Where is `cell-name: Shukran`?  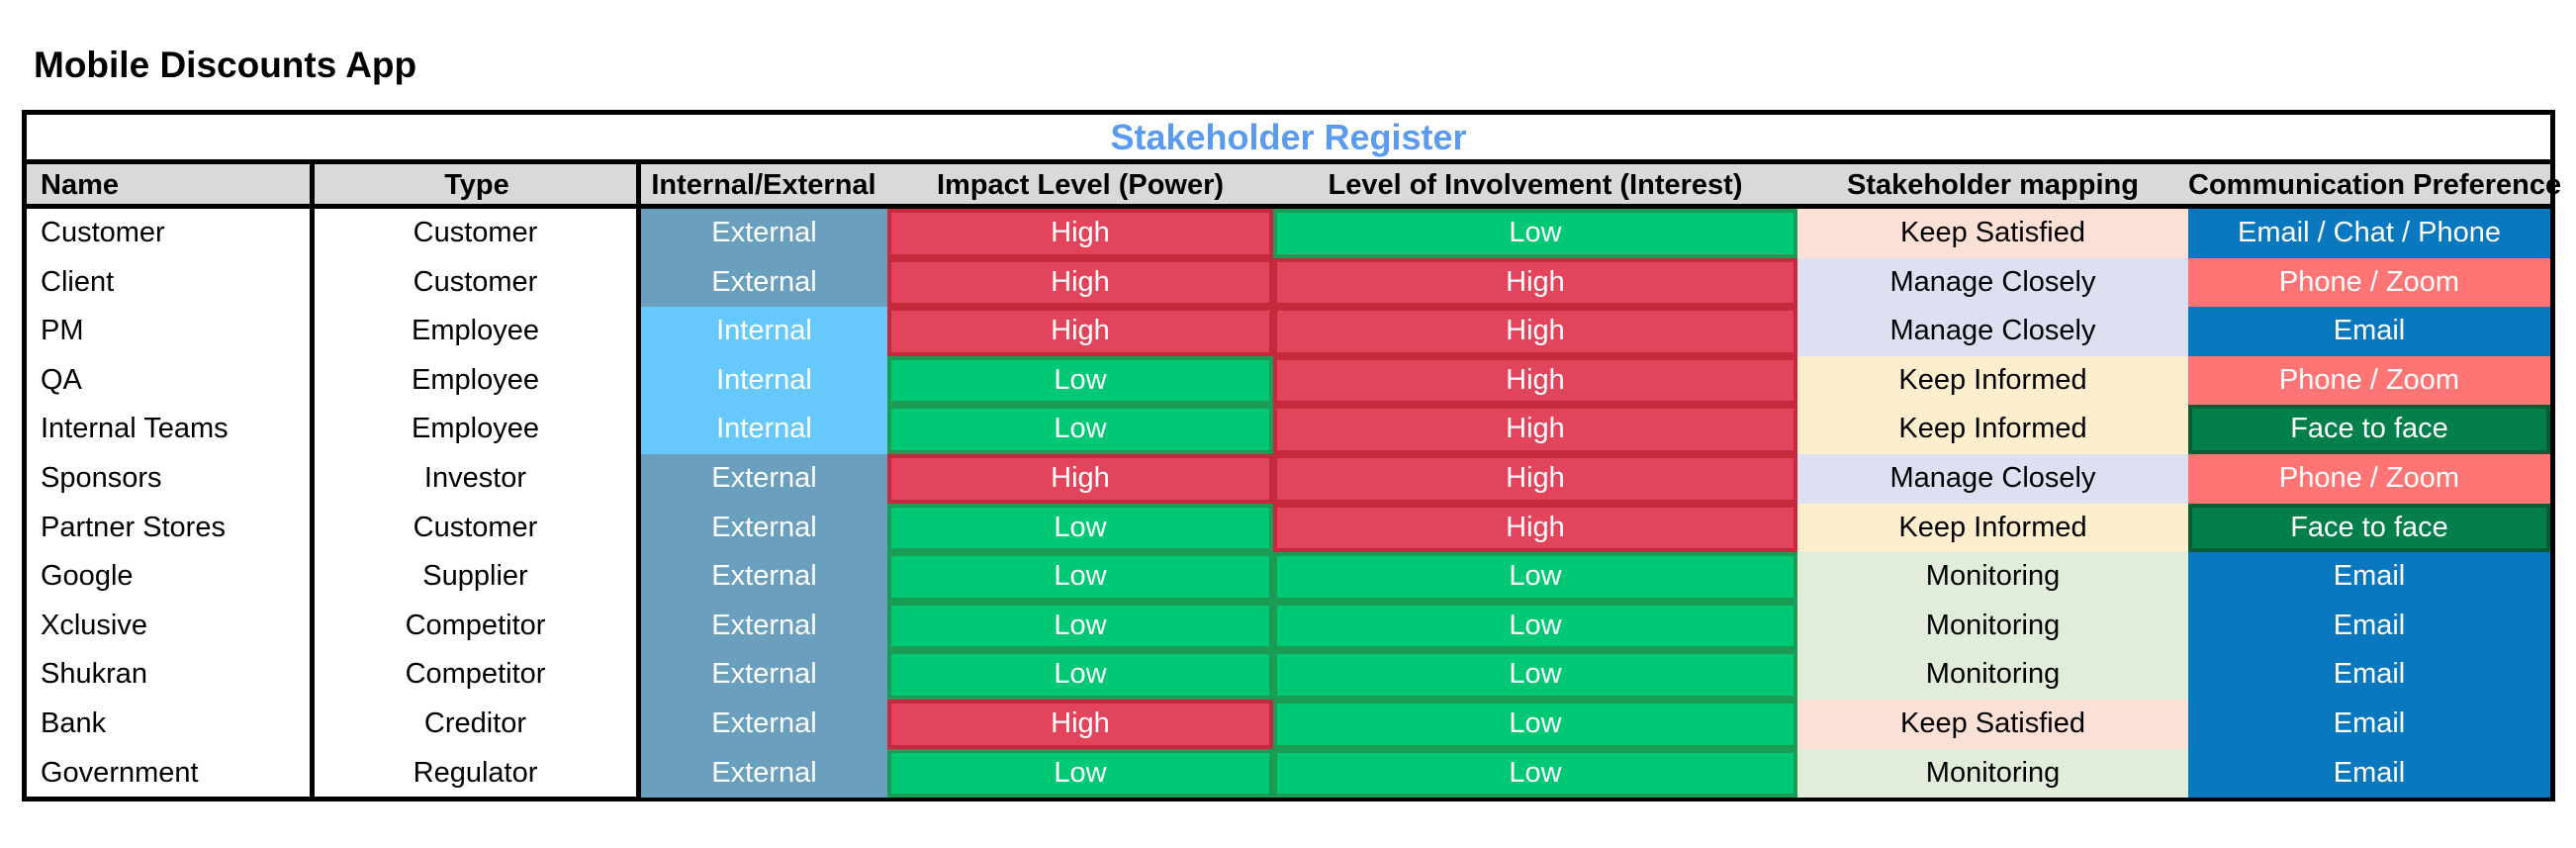
cell-name: Shukran is located at coordinates (94, 674).